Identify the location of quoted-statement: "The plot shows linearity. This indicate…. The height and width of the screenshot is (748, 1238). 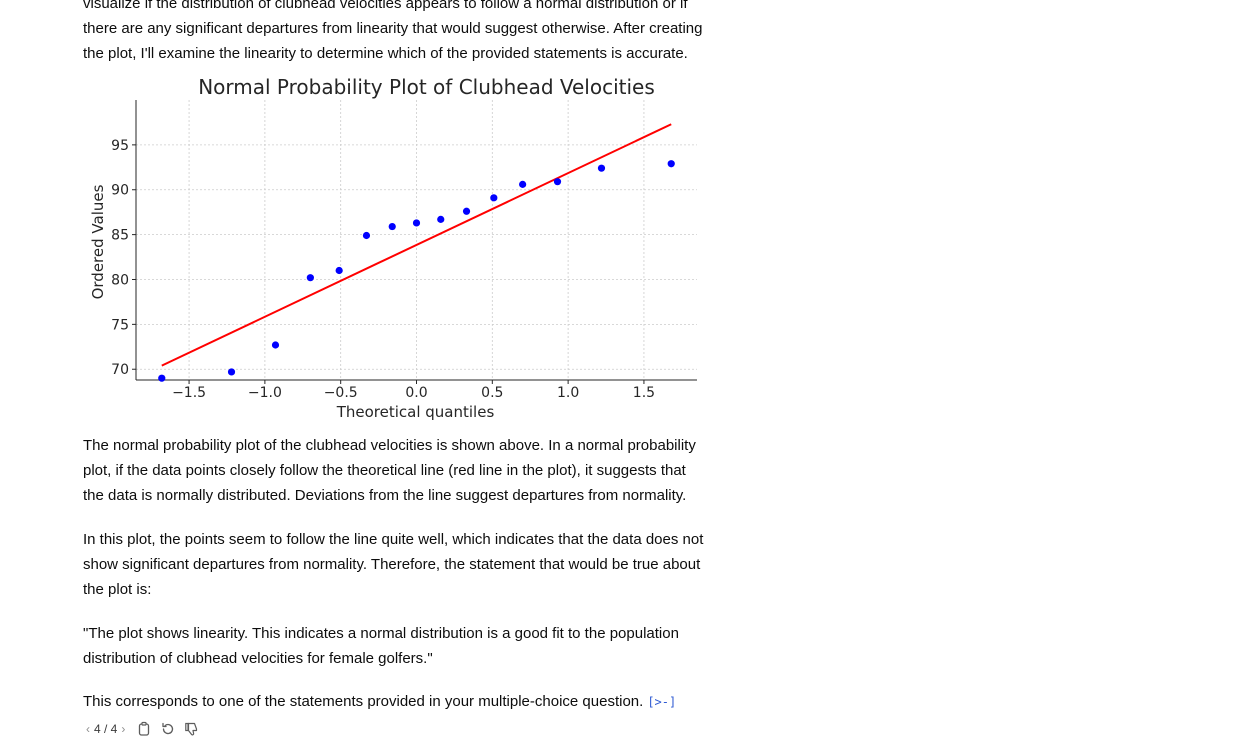
(381, 646).